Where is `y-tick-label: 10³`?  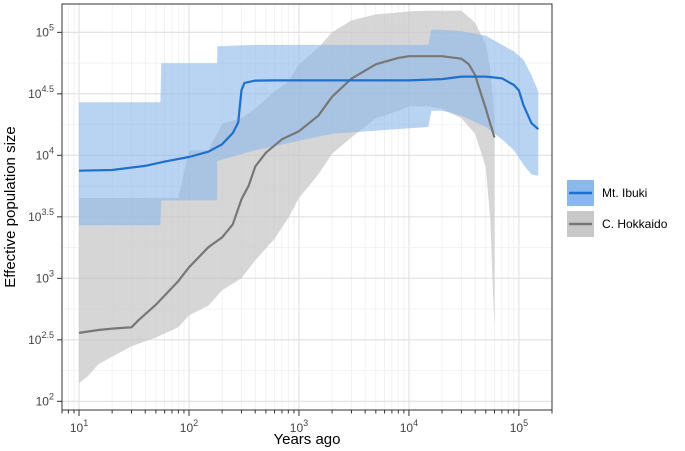
y-tick-label: 10³ is located at coordinates (45, 276).